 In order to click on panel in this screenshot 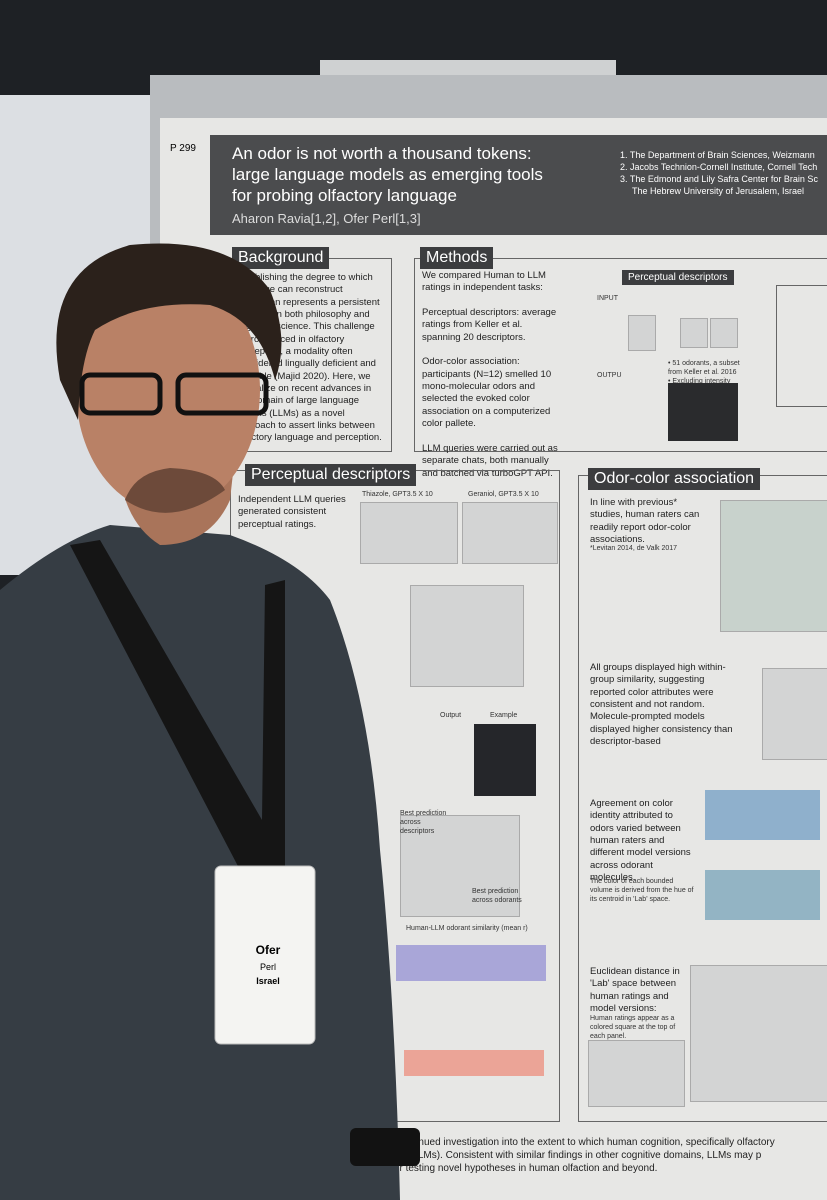, I will do `click(801, 346)`.